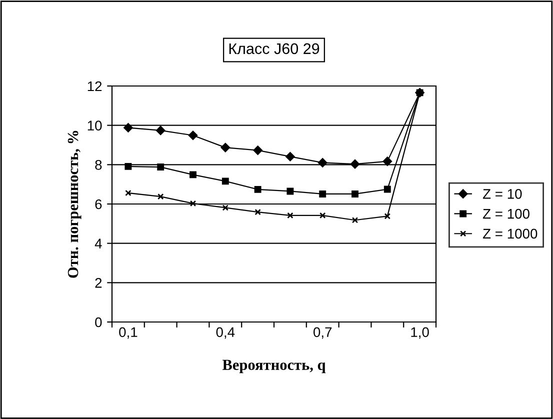 The height and width of the screenshot is (419, 553). I want to click on chart-title: Класс J60 29, so click(274, 48).